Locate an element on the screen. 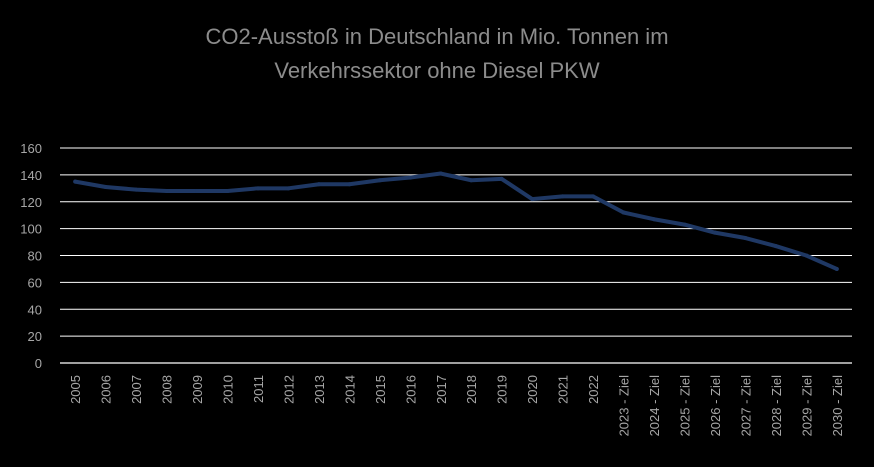  y-tick-label: 20 is located at coordinates (35, 336).